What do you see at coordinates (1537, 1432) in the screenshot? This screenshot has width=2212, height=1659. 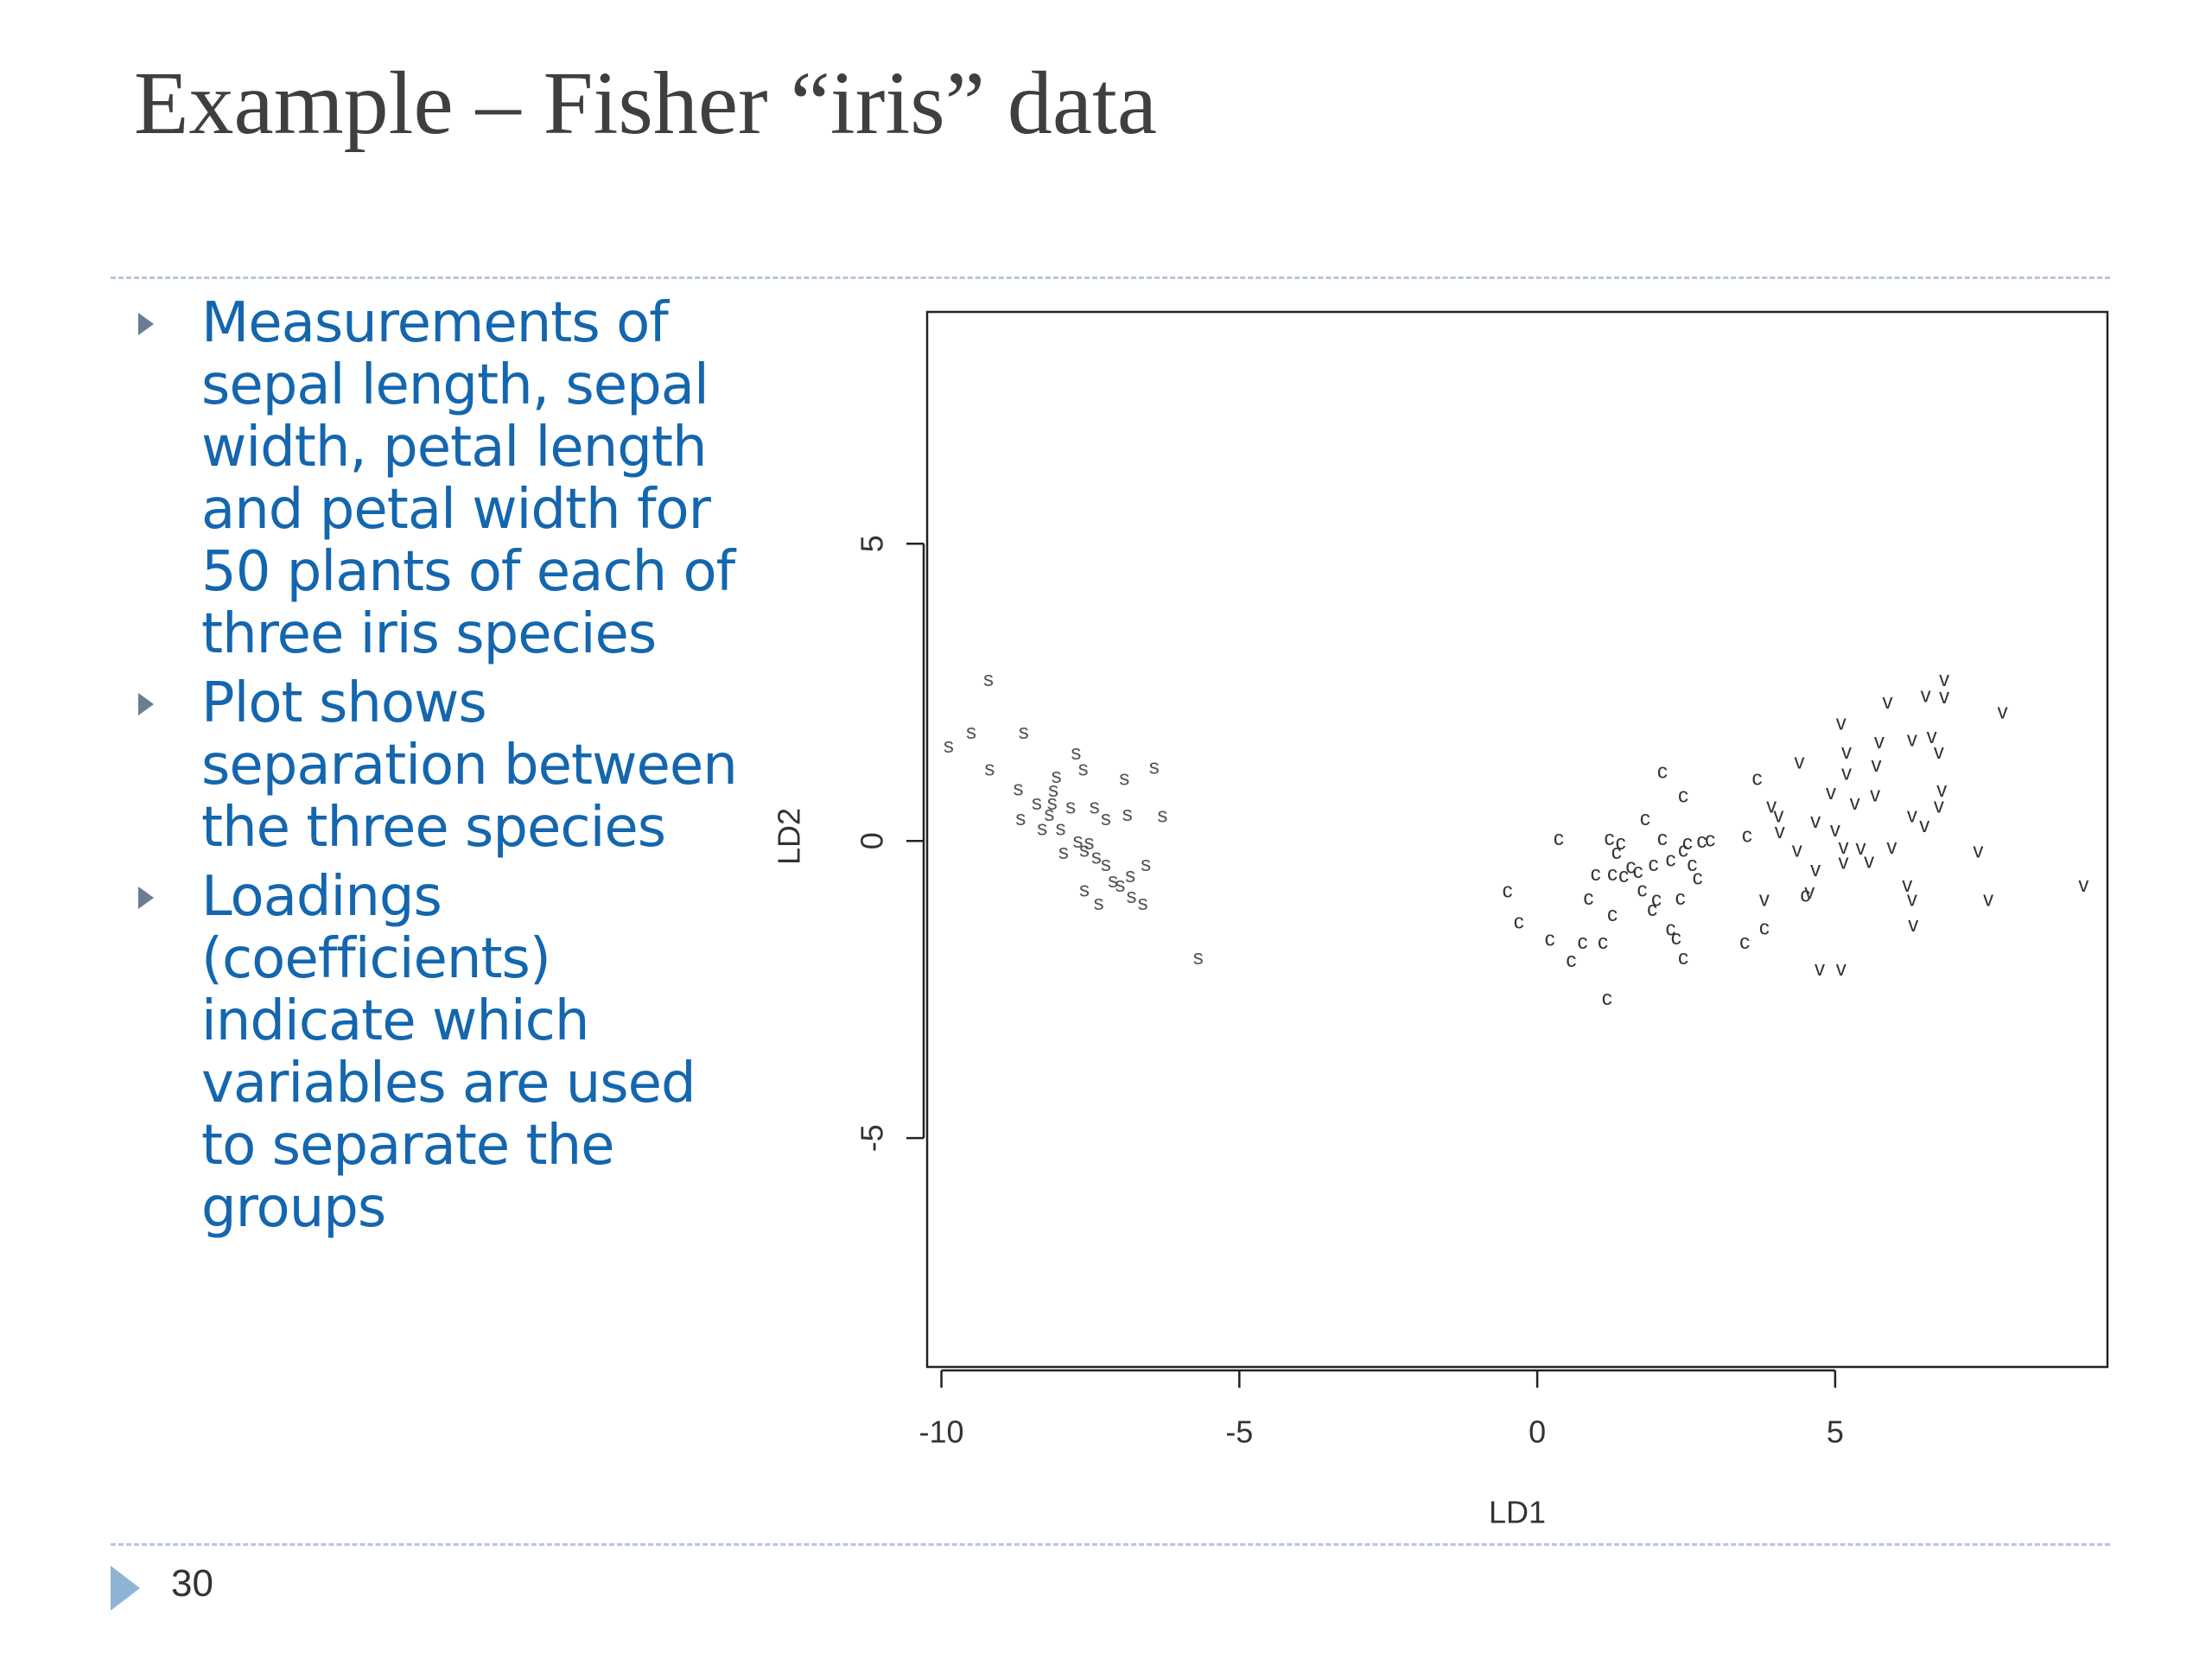 I see `x-tick-label: 0` at bounding box center [1537, 1432].